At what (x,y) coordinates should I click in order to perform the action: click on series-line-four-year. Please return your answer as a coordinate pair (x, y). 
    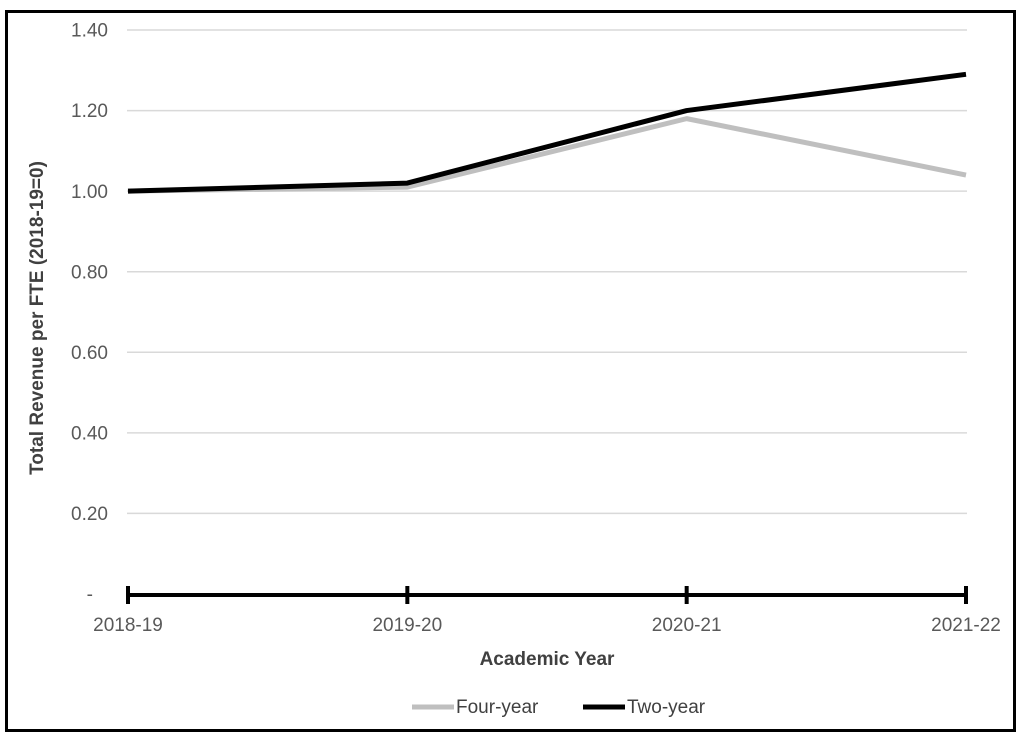
    Looking at the image, I should click on (547, 155).